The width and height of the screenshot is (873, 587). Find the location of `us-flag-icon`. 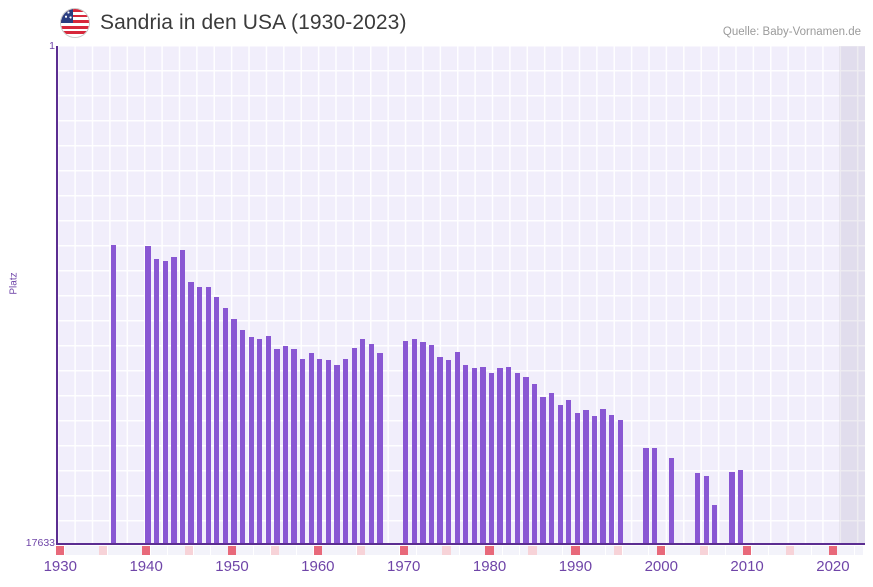

us-flag-icon is located at coordinates (75, 23).